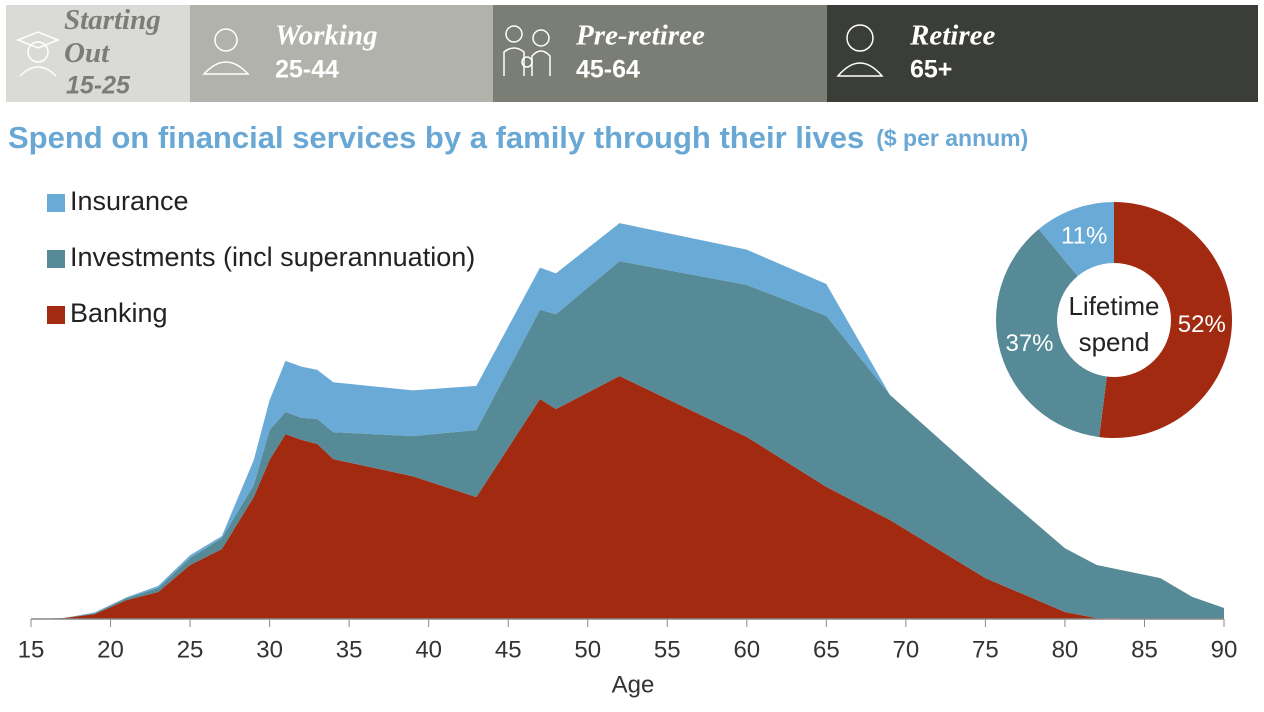  I want to click on stage-name: Retiree, so click(952, 36).